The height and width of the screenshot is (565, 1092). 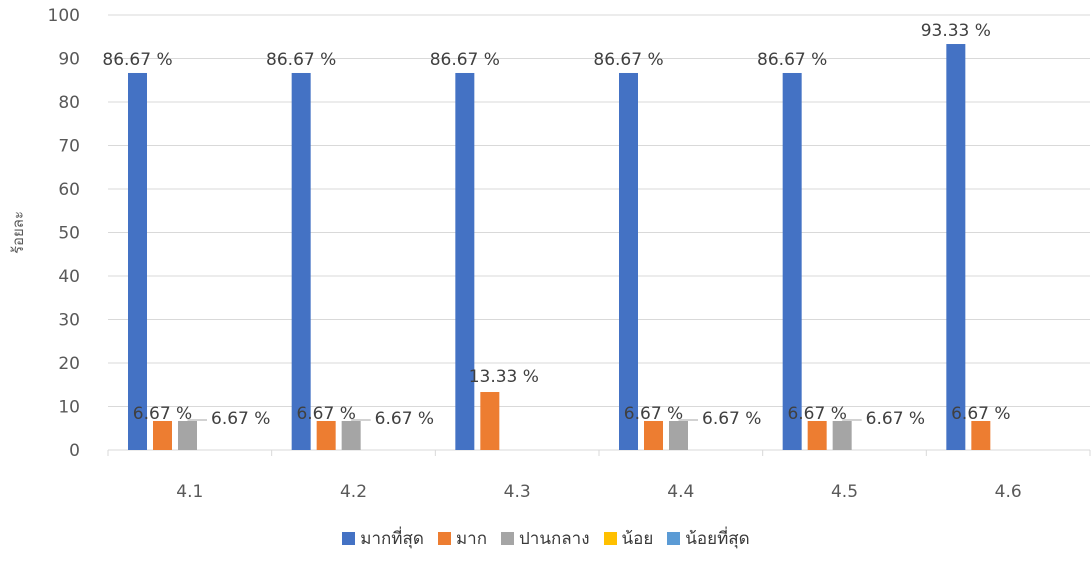 I want to click on data-label: 13.33 %, so click(x=504, y=377).